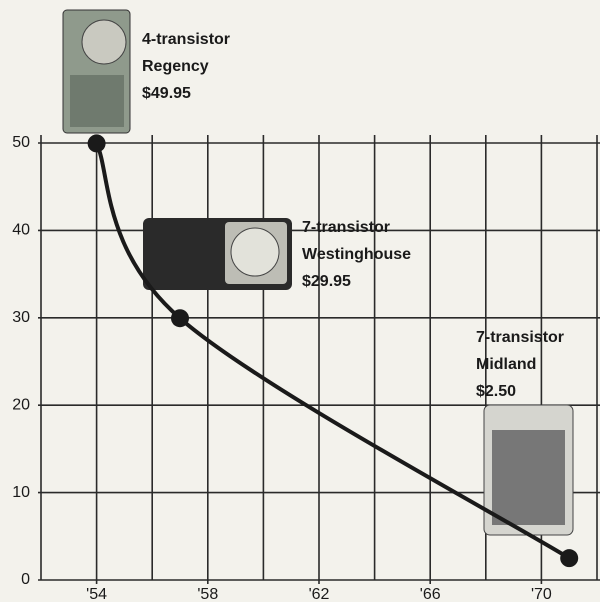 The image size is (600, 602). Describe the element at coordinates (319, 594) in the screenshot. I see `x-tick-label: '62` at that location.